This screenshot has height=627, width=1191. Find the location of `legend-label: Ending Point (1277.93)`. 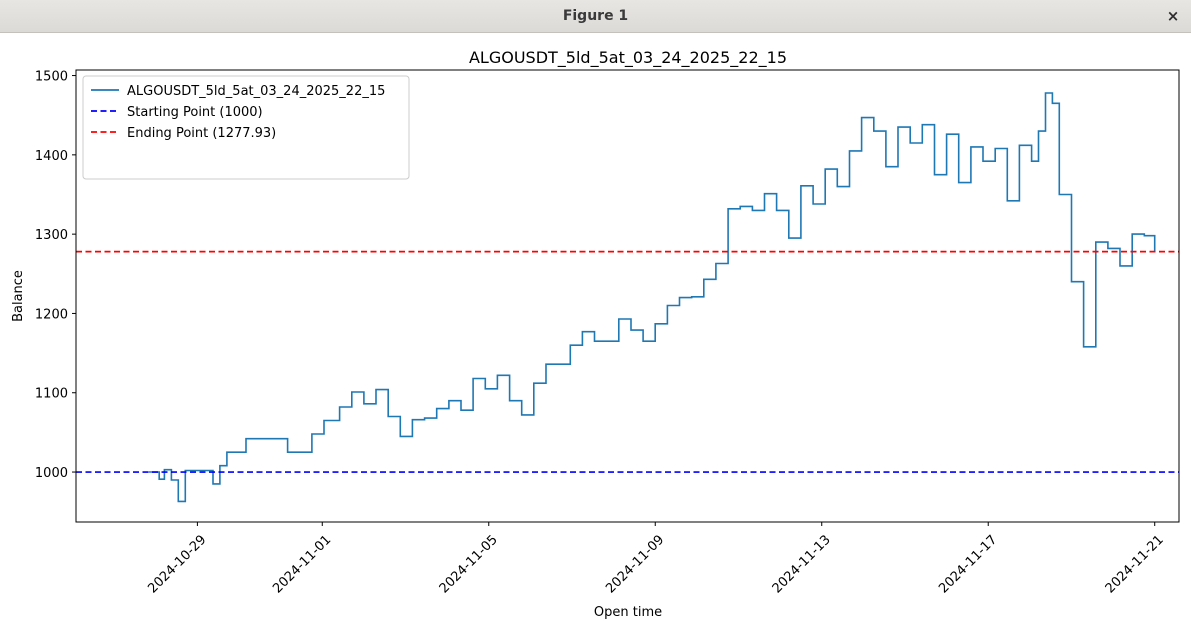

legend-label: Ending Point (1277.93) is located at coordinates (201, 133).